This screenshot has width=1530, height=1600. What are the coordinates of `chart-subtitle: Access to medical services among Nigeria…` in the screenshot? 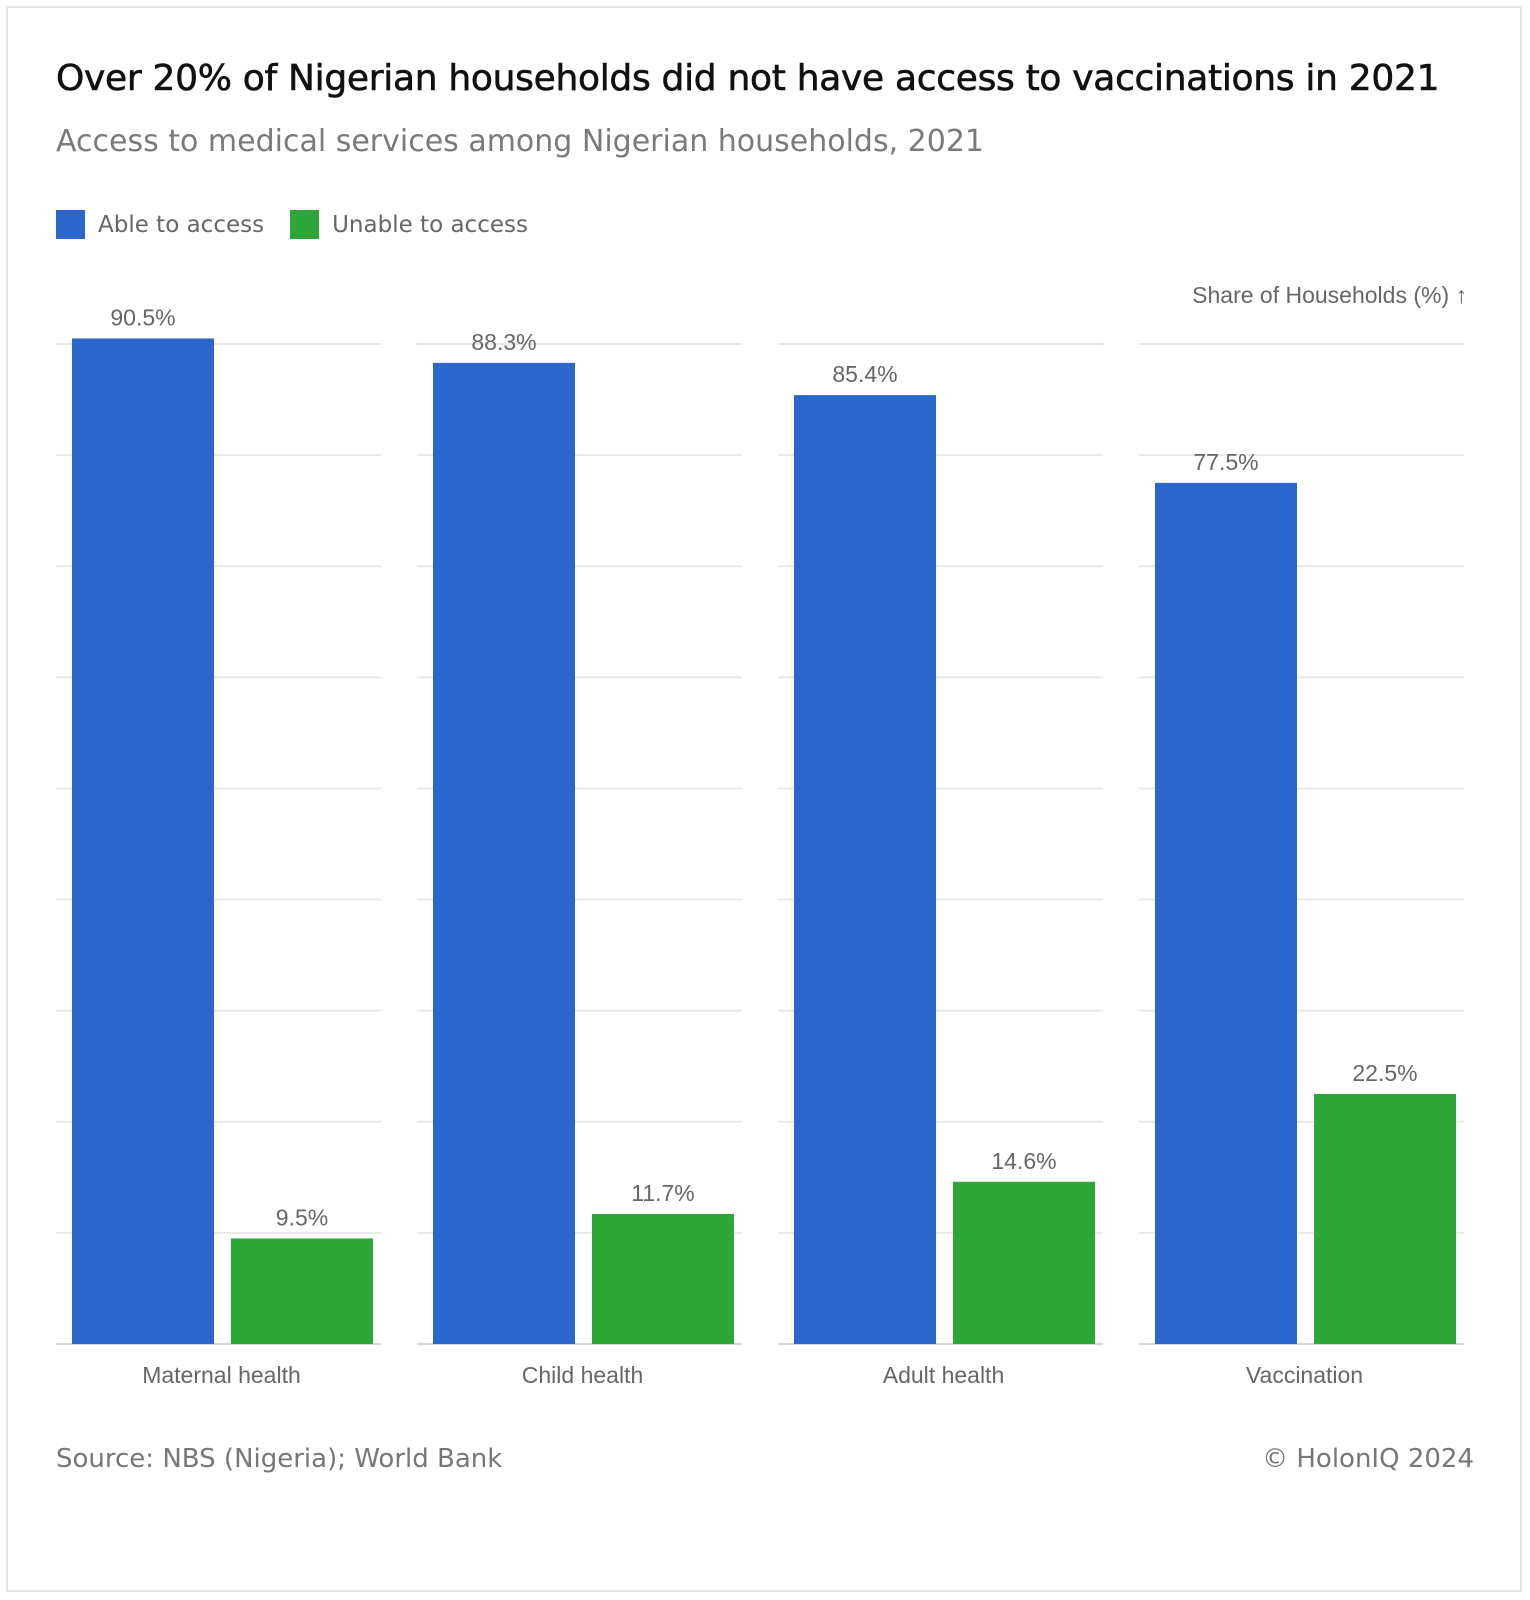 It's located at (520, 141).